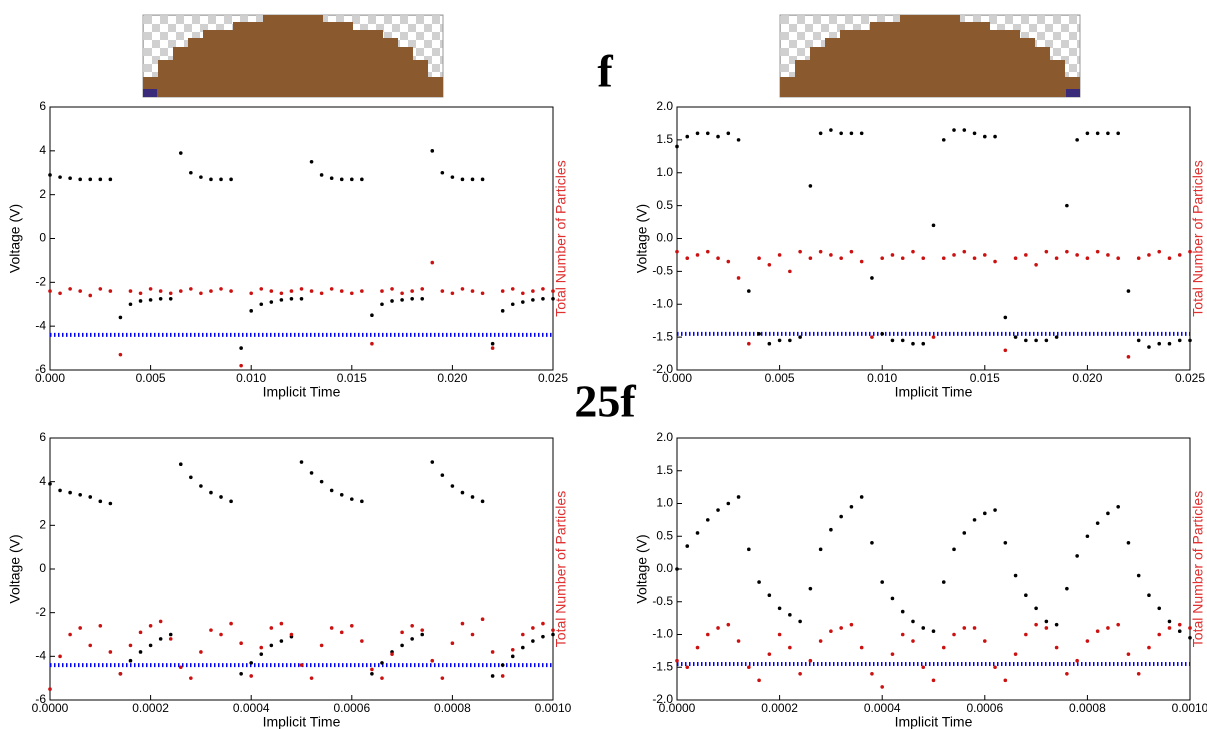  What do you see at coordinates (15, 568) in the screenshot?
I see `y-axis-label: Voltage (V)` at bounding box center [15, 568].